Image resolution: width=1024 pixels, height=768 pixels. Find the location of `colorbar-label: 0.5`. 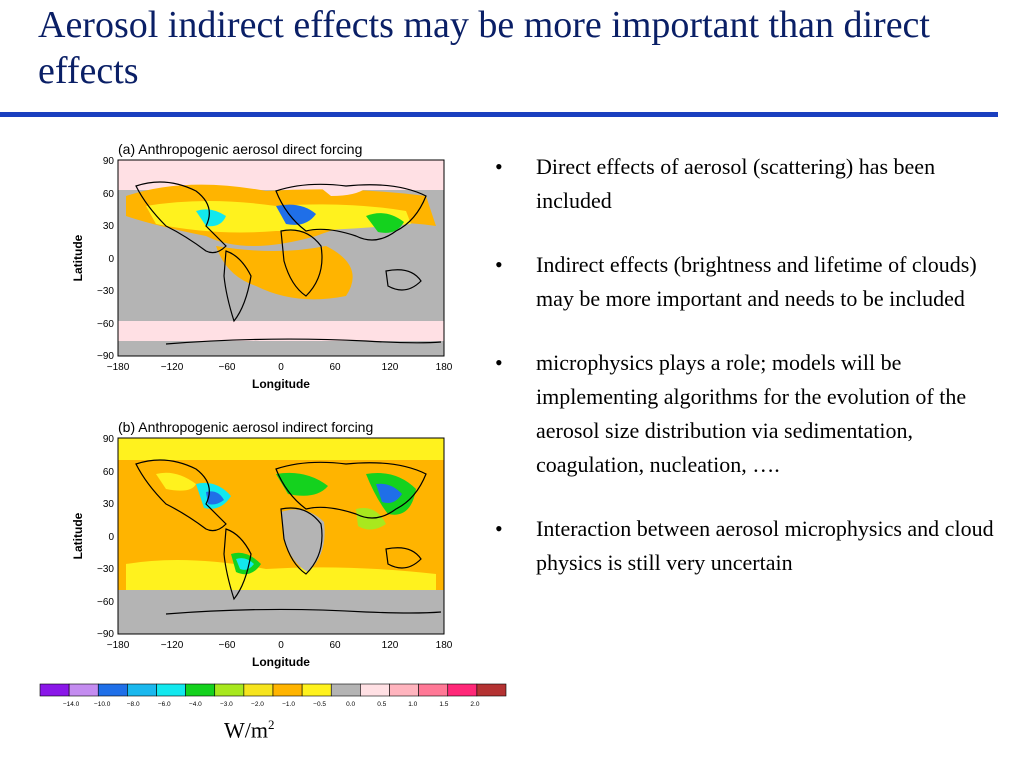

colorbar-label: 0.5 is located at coordinates (381, 704).